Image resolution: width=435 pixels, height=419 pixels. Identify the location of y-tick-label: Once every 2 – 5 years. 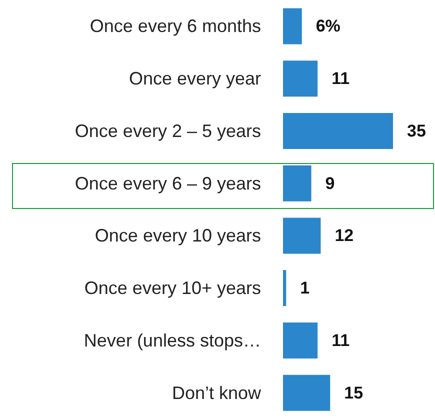
(167, 130).